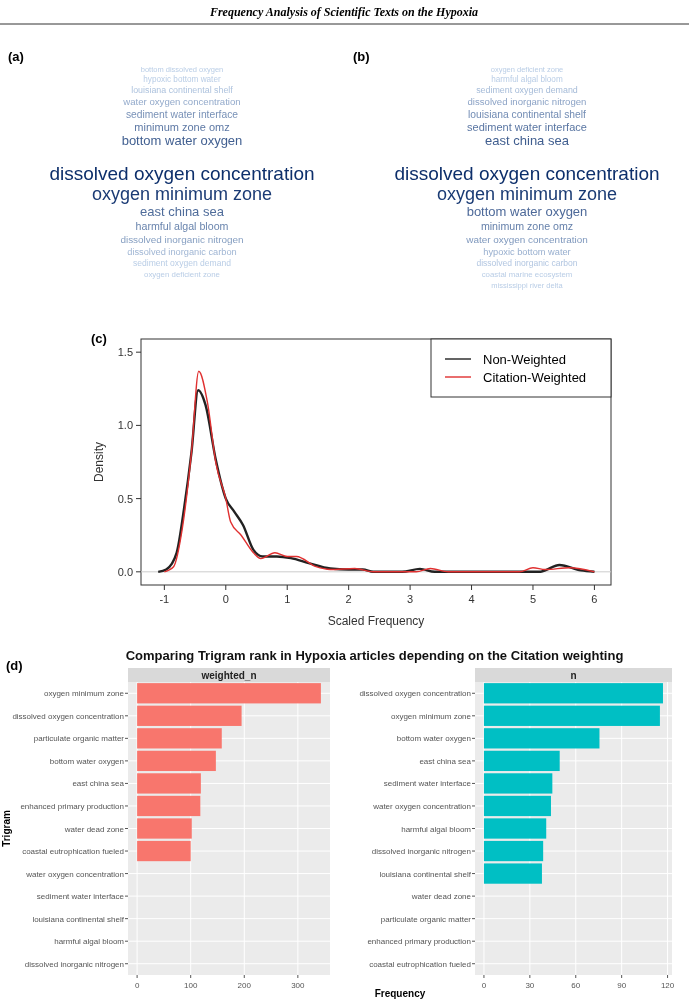 The width and height of the screenshot is (689, 1002). I want to click on y-tick-label: 1.5, so click(125, 352).